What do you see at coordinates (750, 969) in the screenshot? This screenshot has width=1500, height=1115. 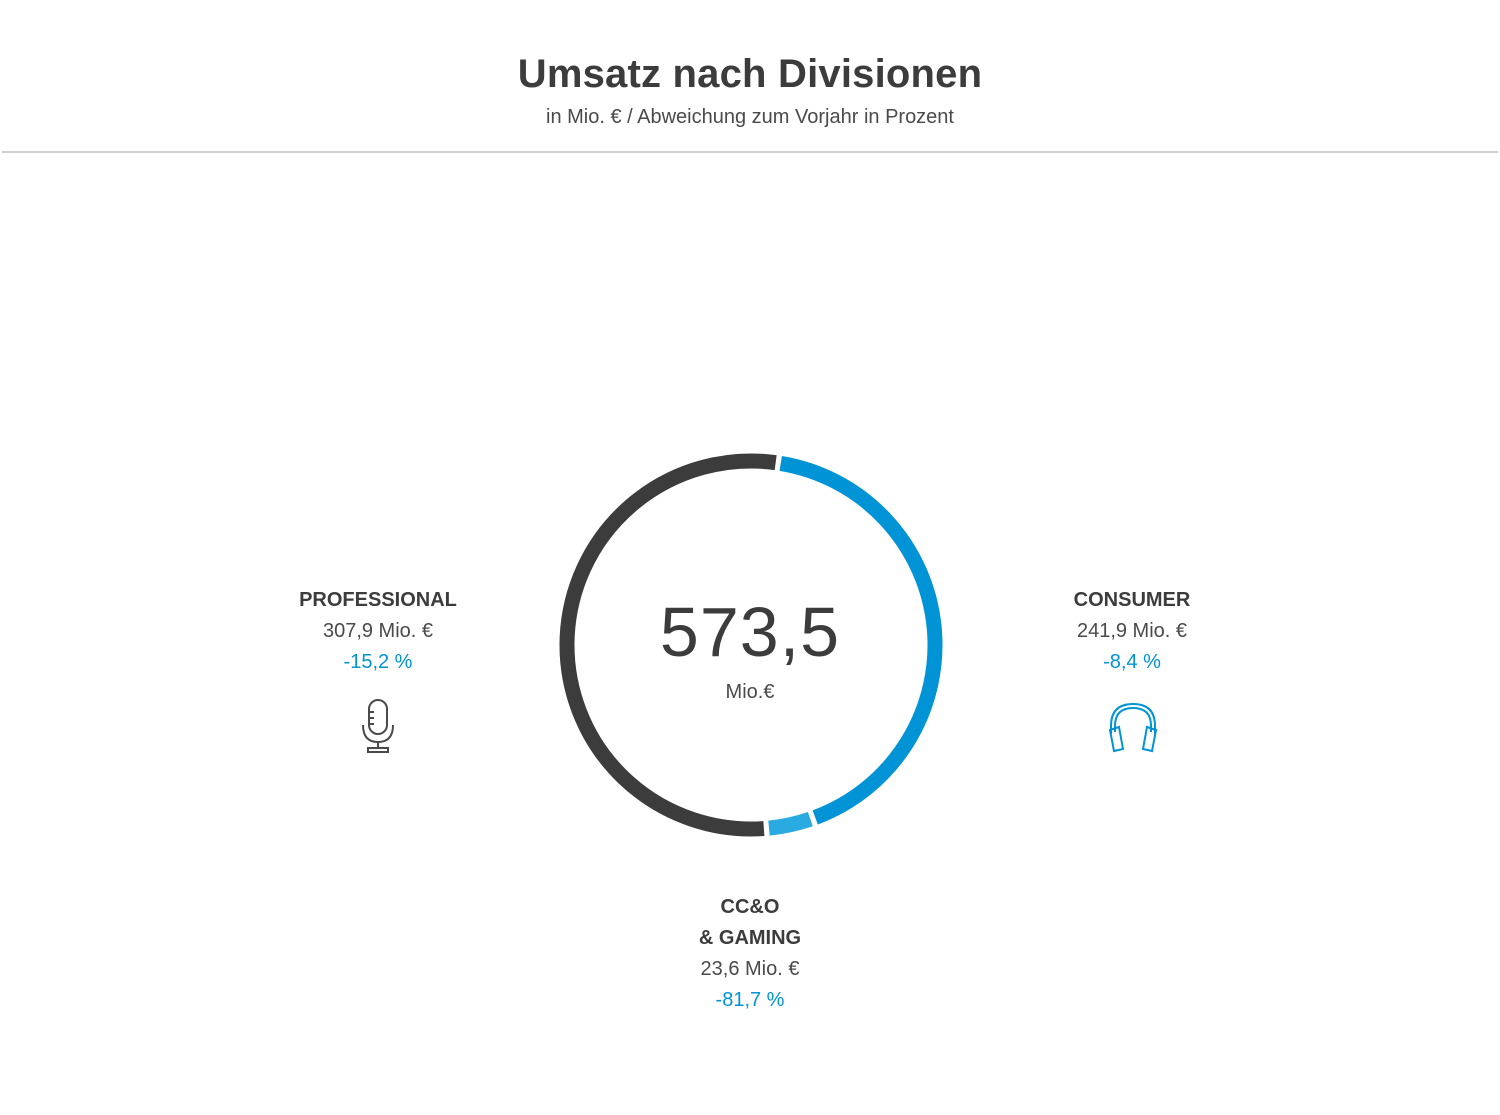 I see `ccog-value: 23,6 Mio. €` at bounding box center [750, 969].